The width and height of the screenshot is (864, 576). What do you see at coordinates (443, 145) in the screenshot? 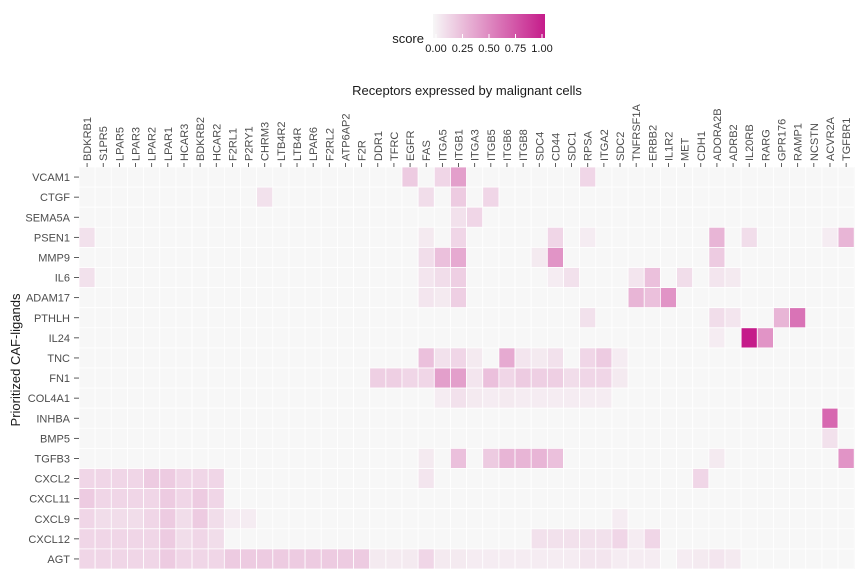
I see `x-tick-label: ITGA5` at bounding box center [443, 145].